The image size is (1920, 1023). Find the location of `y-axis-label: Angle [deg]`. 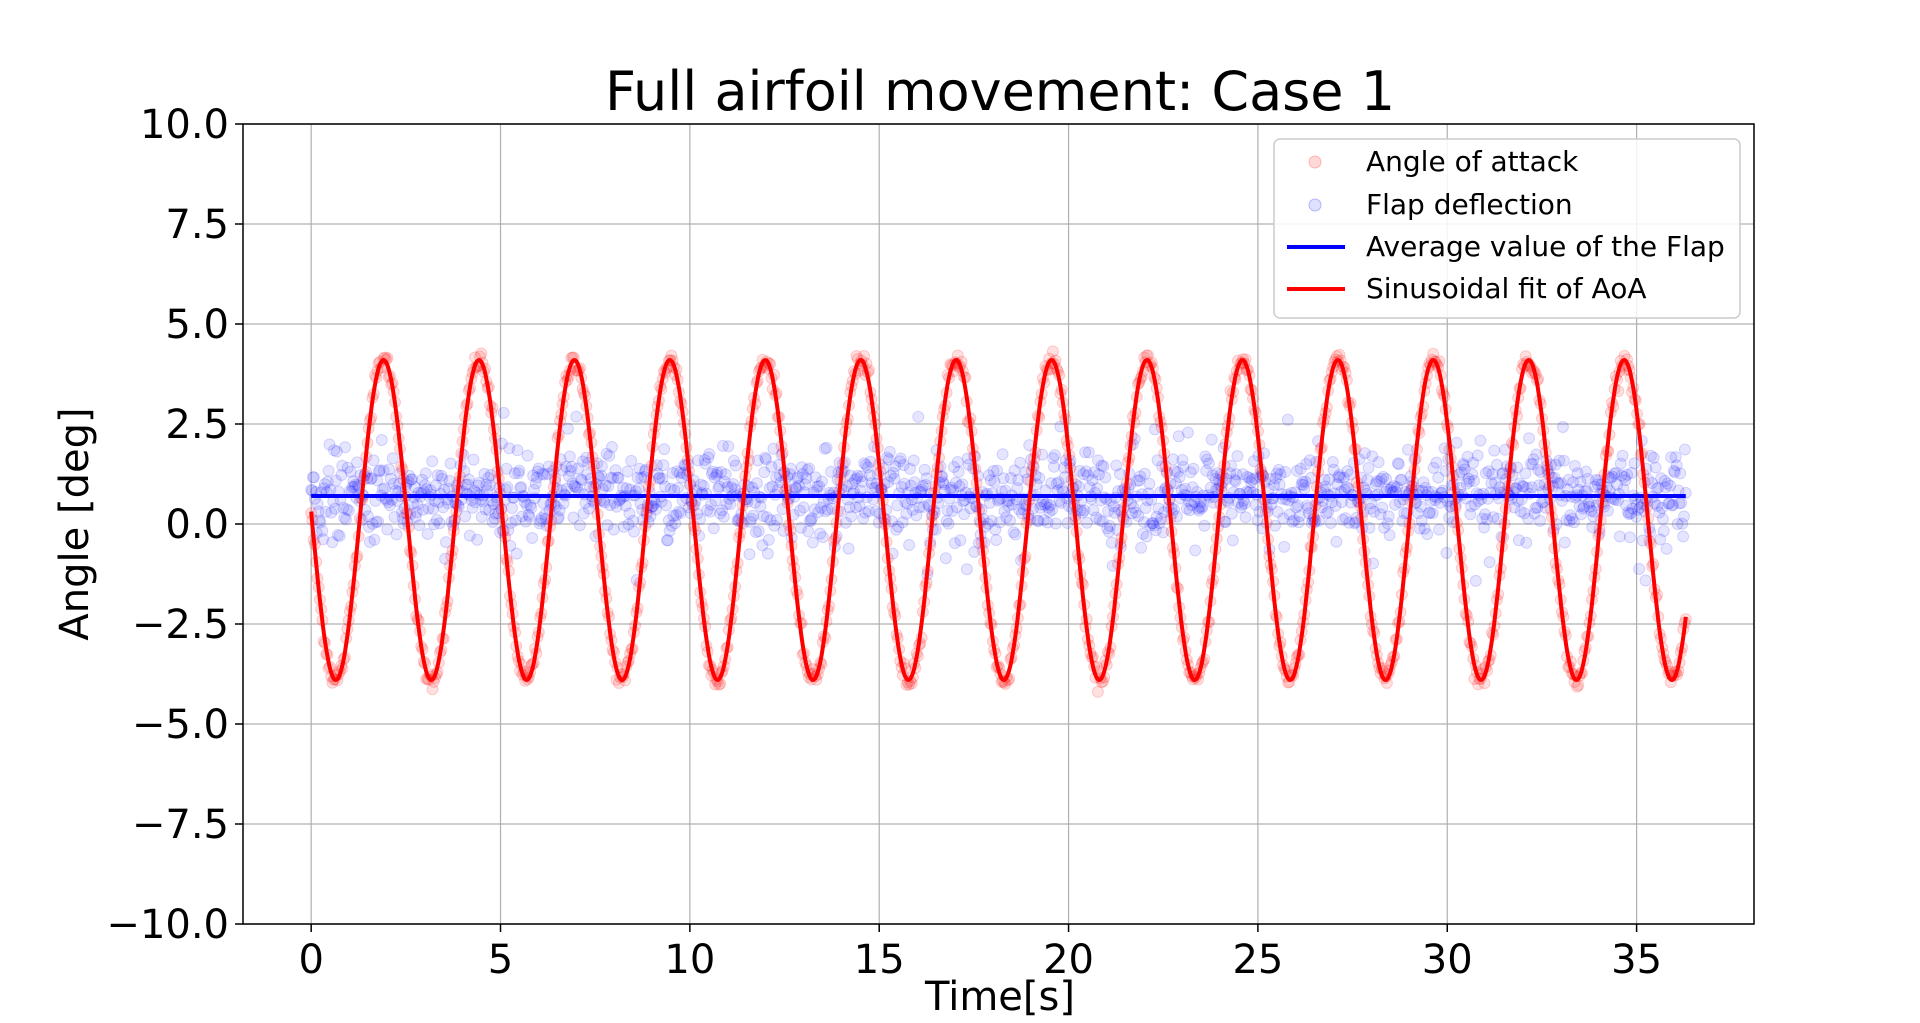

y-axis-label: Angle [deg] is located at coordinates (75, 523).